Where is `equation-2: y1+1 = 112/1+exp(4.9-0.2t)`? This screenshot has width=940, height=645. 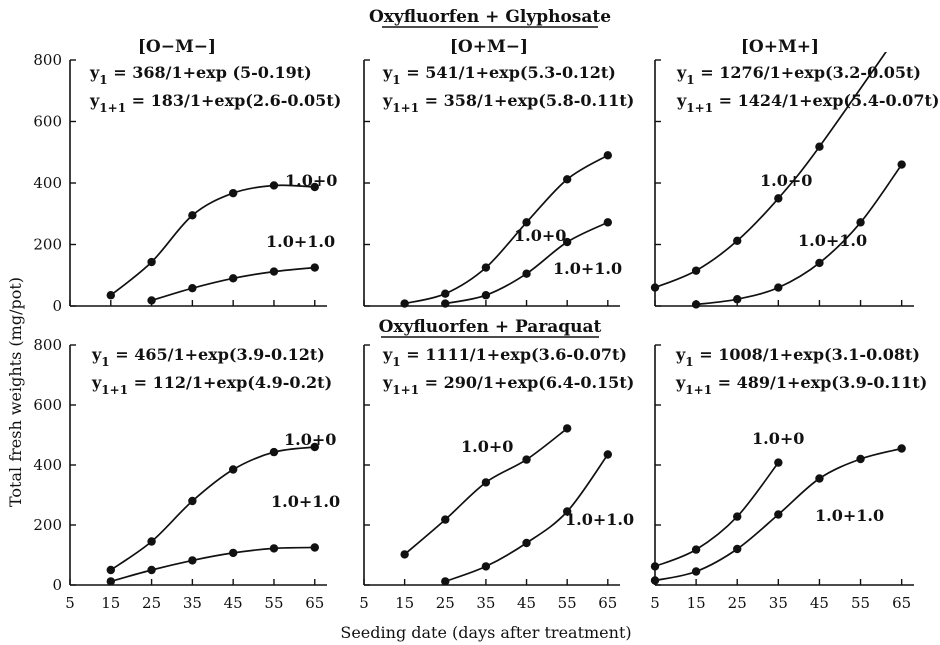
equation-2: y1+1 = 112/1+exp(4.9-0.2t) is located at coordinates (211, 385).